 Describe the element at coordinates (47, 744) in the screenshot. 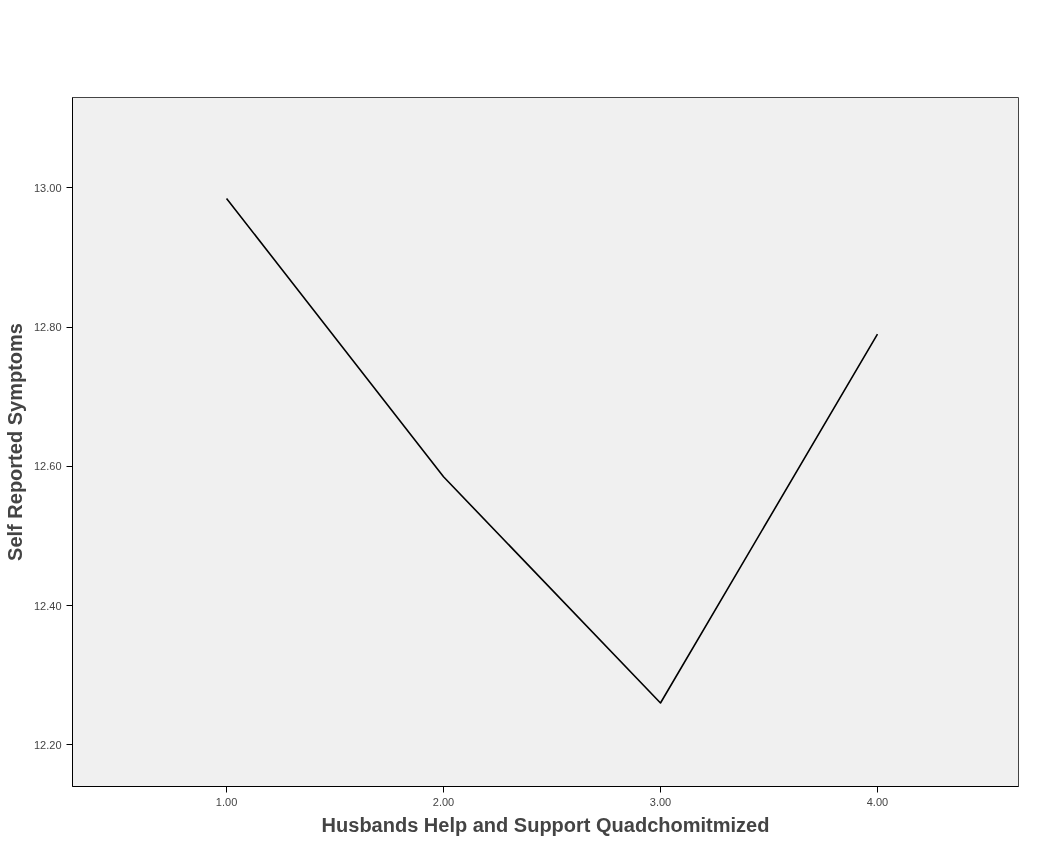

I see `y-tick-label: 12.20` at that location.